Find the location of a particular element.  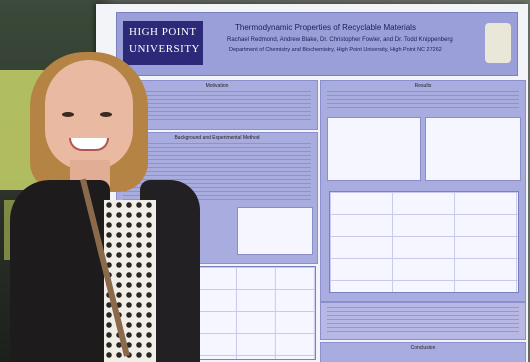

section-heading: Background and Experimental Method is located at coordinates (217, 138).